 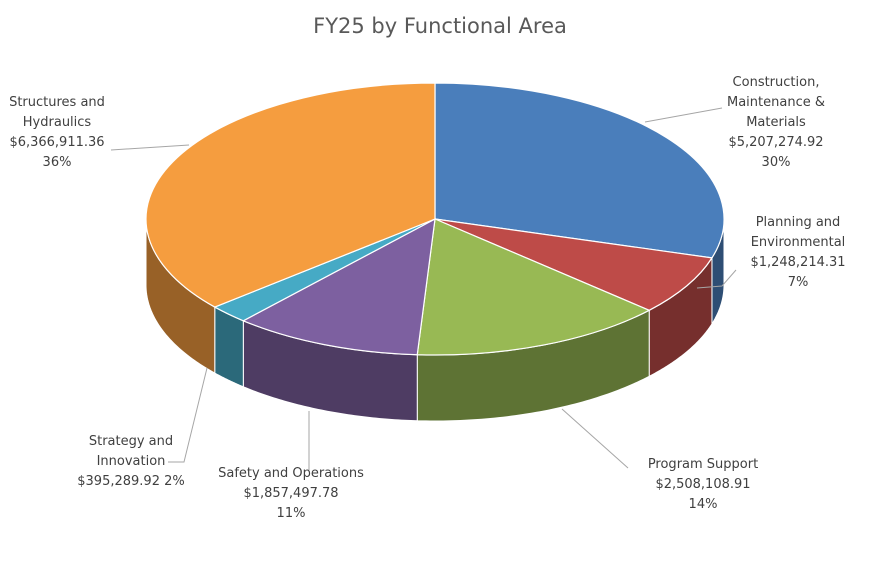 I want to click on leader-line-planning-and-environmental, so click(x=716, y=279).